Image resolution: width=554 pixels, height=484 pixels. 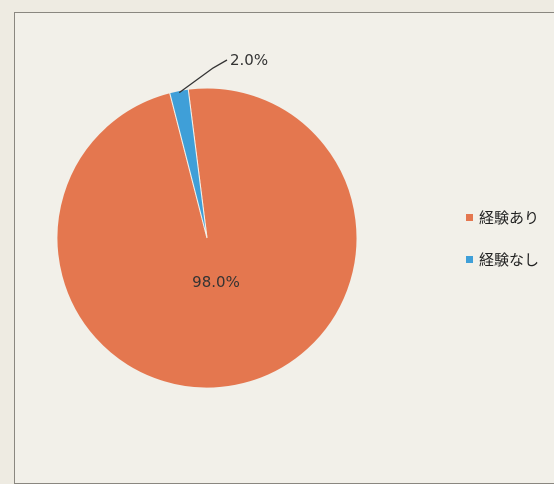 I want to click on legend-item-experience-yes: 経験あり, so click(x=510, y=217).